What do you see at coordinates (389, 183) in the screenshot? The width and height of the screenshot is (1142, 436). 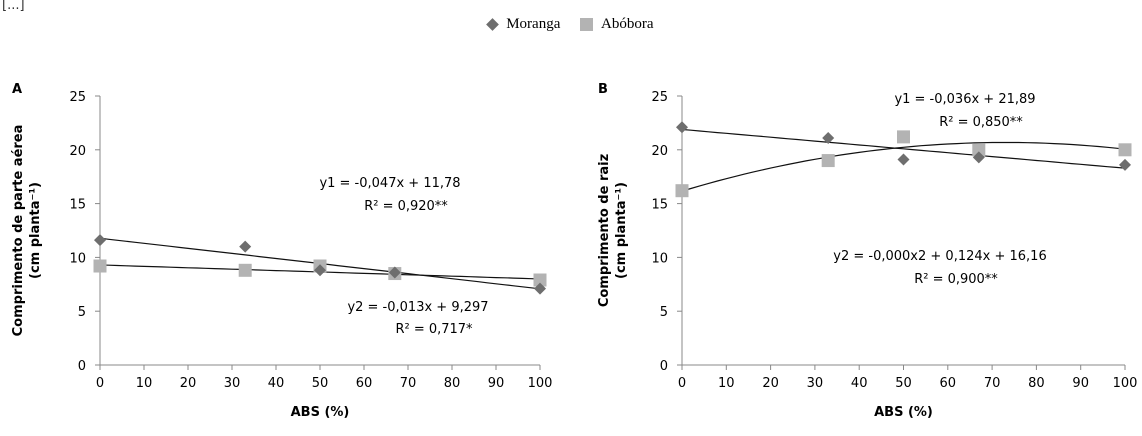 I see `regression-equation: y1 = -0,047x + 11,78` at bounding box center [389, 183].